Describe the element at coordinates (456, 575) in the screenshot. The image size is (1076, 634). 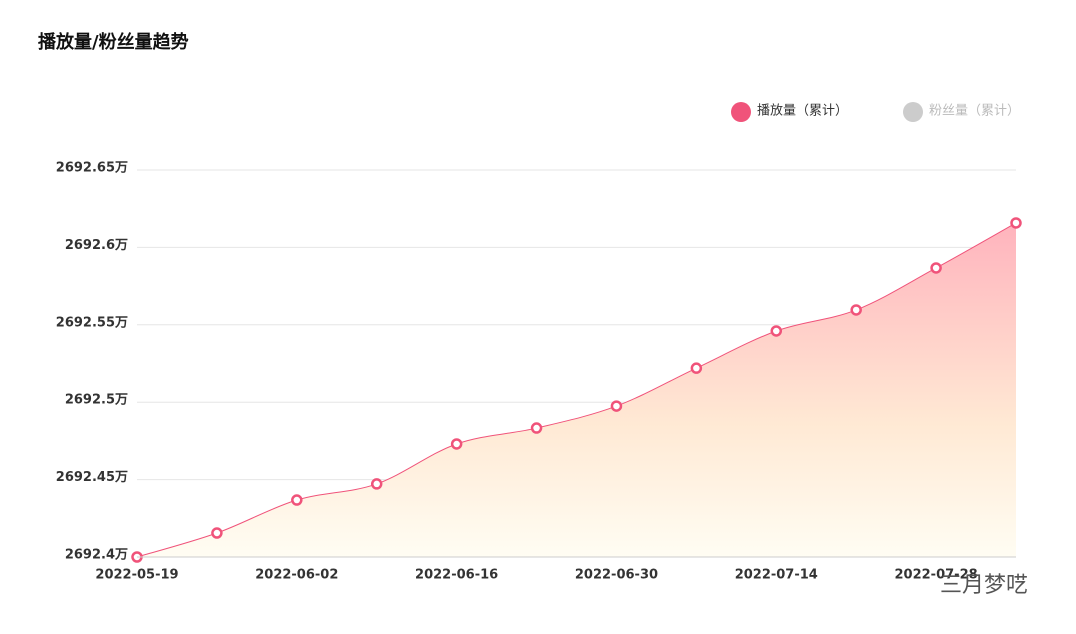
I see `x-tick-label: 2022-06-16` at that location.